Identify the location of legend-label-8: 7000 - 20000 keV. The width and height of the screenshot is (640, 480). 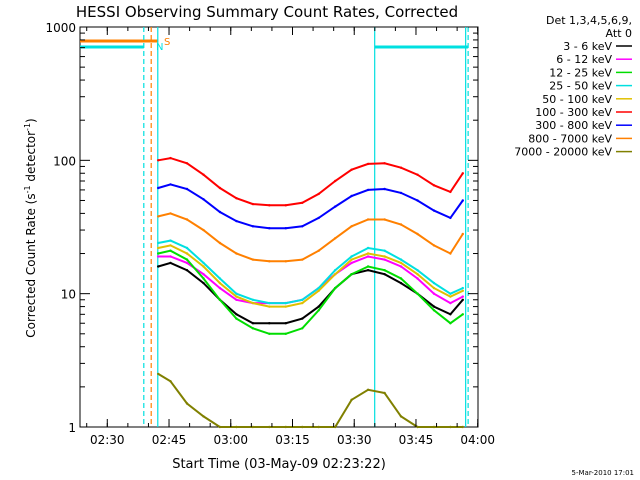
(563, 152).